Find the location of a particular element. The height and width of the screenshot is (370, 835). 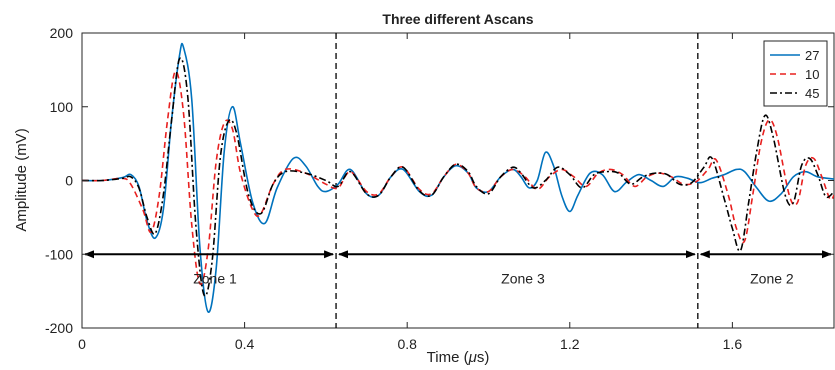

legend-label: 45 is located at coordinates (812, 93).